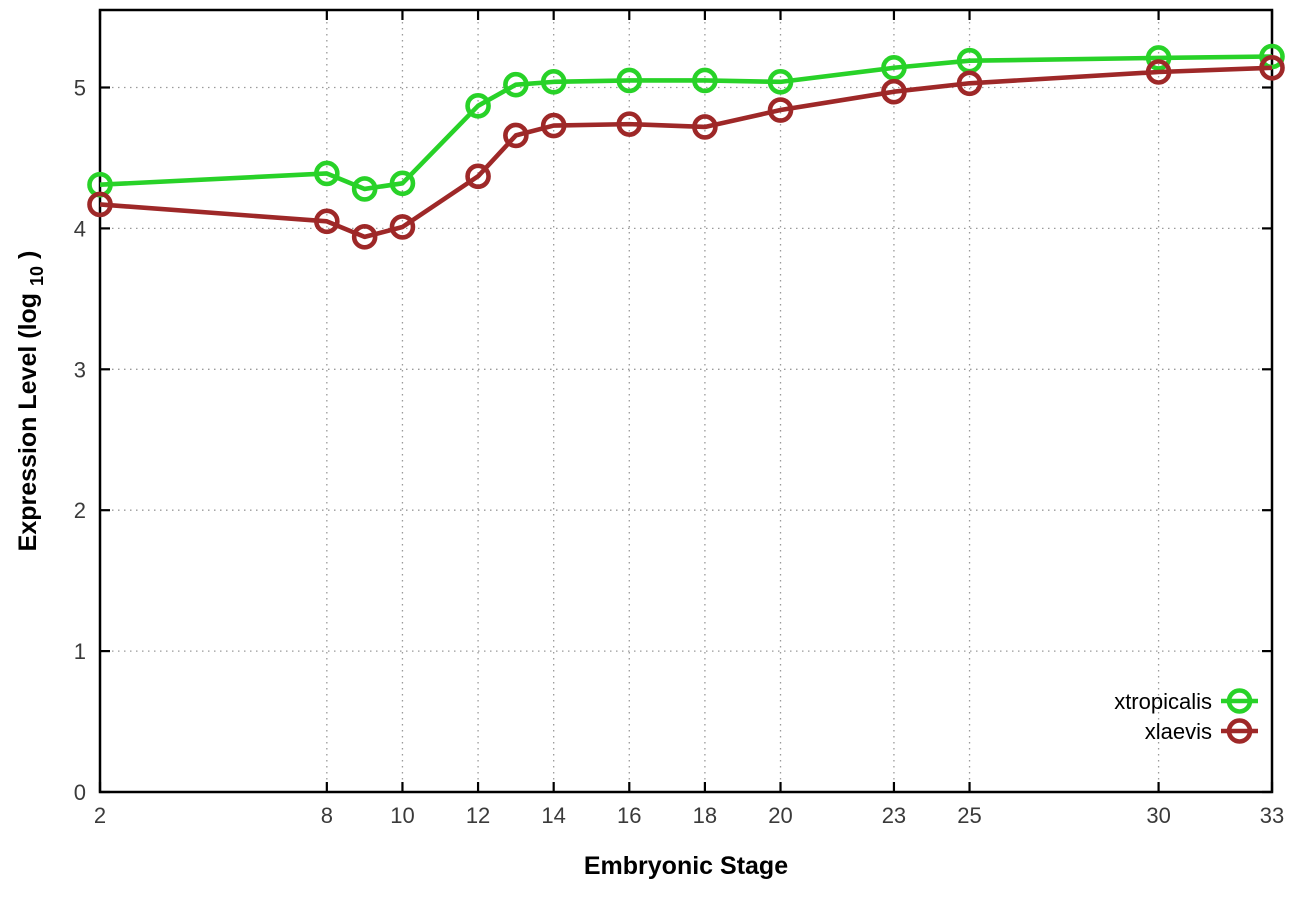 The height and width of the screenshot is (907, 1296). Describe the element at coordinates (686, 866) in the screenshot. I see `x-axis-label: Embryonic Stage` at that location.